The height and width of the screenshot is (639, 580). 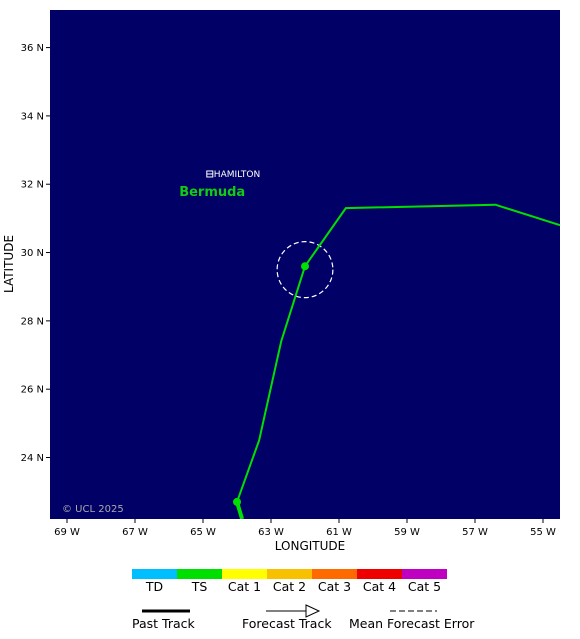 What do you see at coordinates (424, 586) in the screenshot?
I see `legend-category-label: Cat 5` at bounding box center [424, 586].